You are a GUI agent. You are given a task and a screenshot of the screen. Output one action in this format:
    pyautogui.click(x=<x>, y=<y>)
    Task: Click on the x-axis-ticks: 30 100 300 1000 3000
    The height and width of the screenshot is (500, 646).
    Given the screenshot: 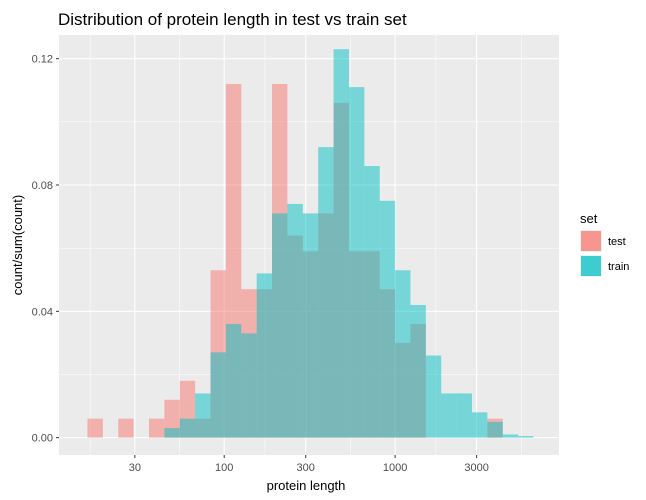 What is the action you would take?
    pyautogui.click(x=309, y=464)
    